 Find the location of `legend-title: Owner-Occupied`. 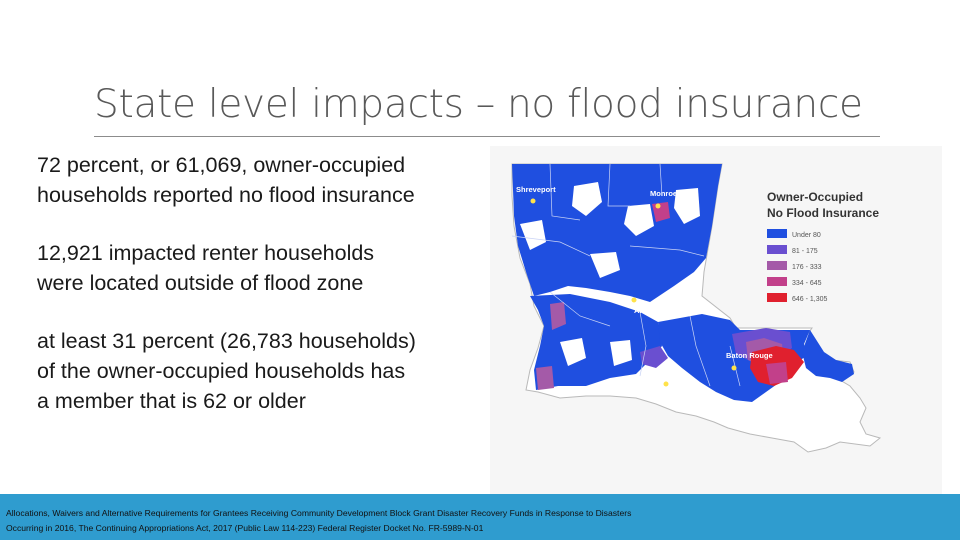

legend-title: Owner-Occupied is located at coordinates (815, 197).